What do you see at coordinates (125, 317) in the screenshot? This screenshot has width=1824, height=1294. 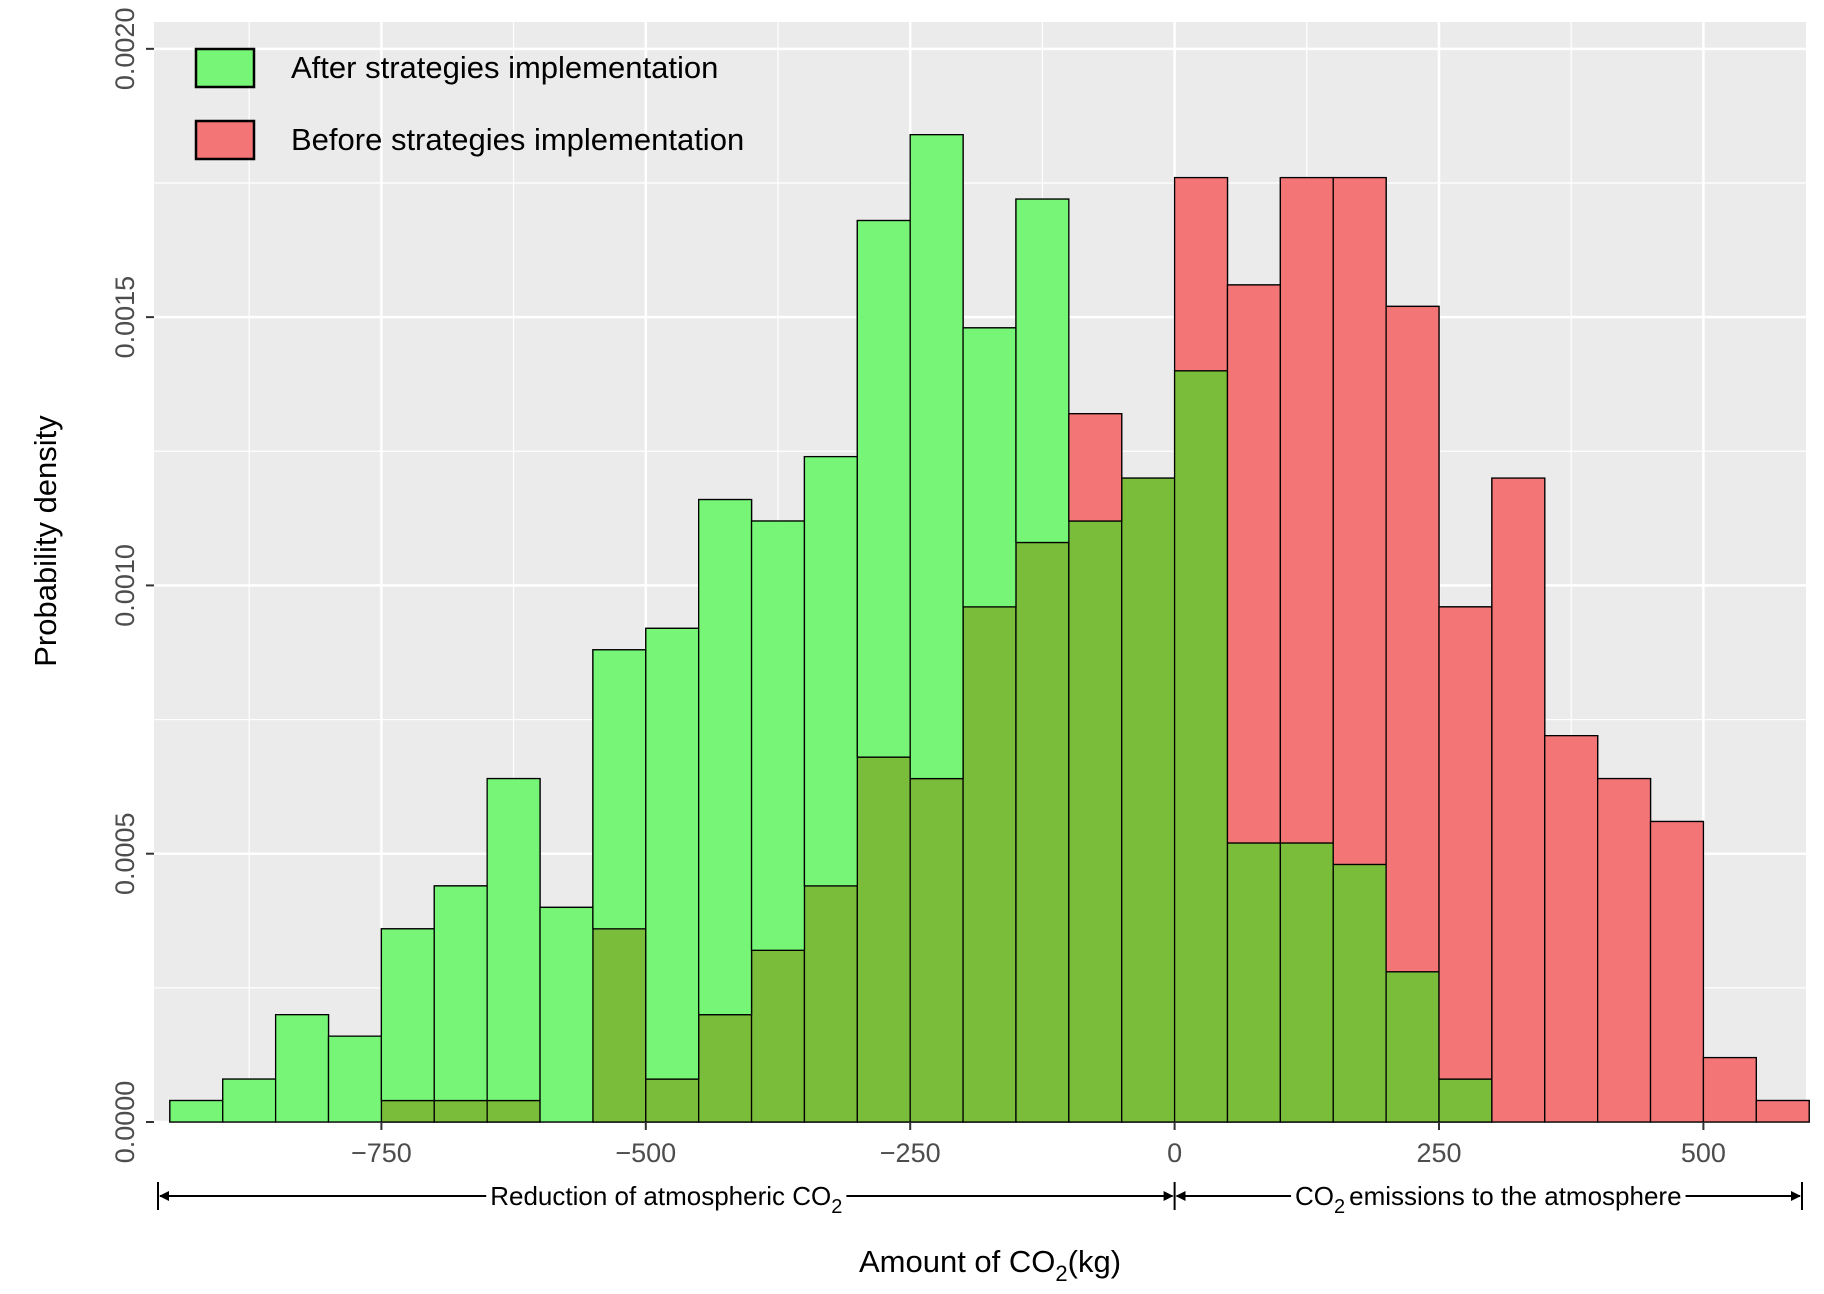 I see `y-tick-label-3: 0.0015` at bounding box center [125, 317].